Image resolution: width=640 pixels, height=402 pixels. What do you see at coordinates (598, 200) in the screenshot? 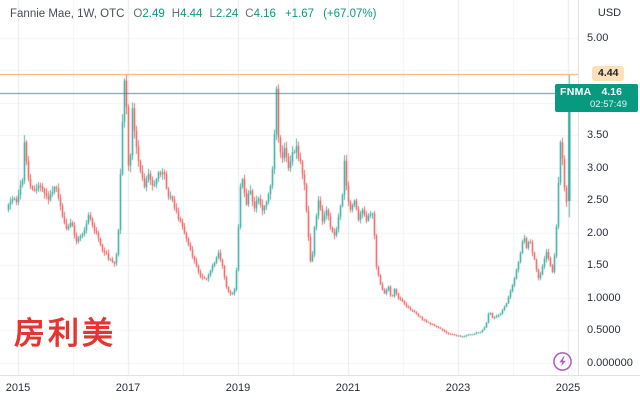
I see `price-tick-label: 2.50` at bounding box center [598, 200].